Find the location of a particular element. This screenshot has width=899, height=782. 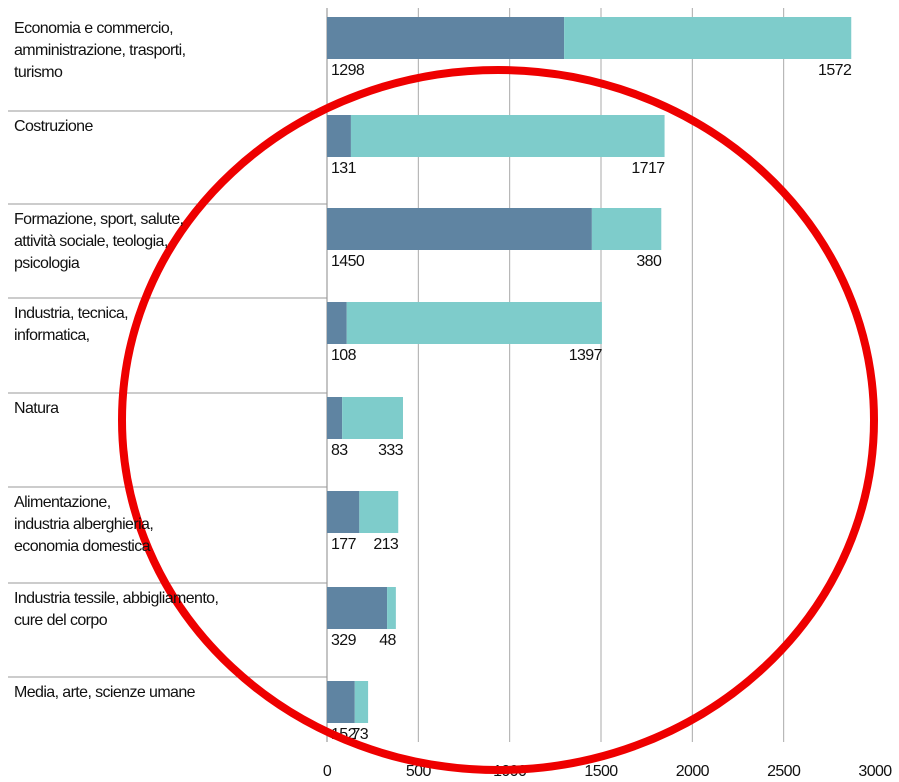

category-label: Industria, tecnica, informatica, is located at coordinates (71, 324).